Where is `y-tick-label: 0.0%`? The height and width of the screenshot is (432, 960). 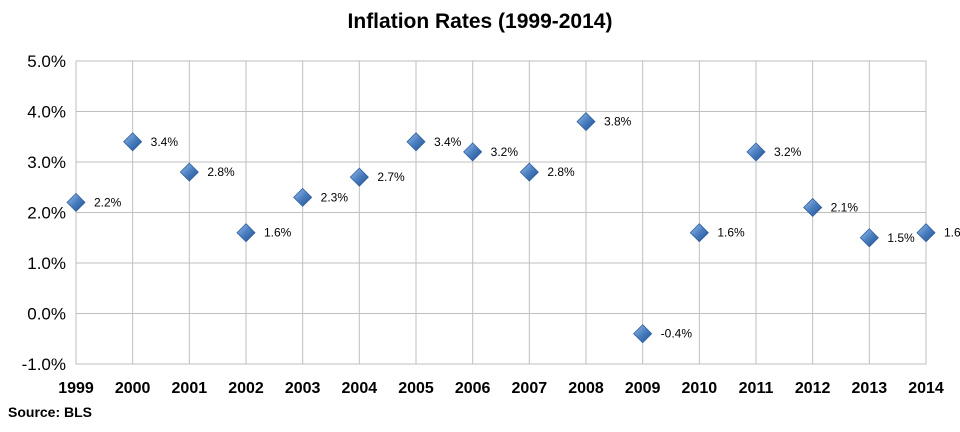 y-tick-label: 0.0% is located at coordinates (46, 314).